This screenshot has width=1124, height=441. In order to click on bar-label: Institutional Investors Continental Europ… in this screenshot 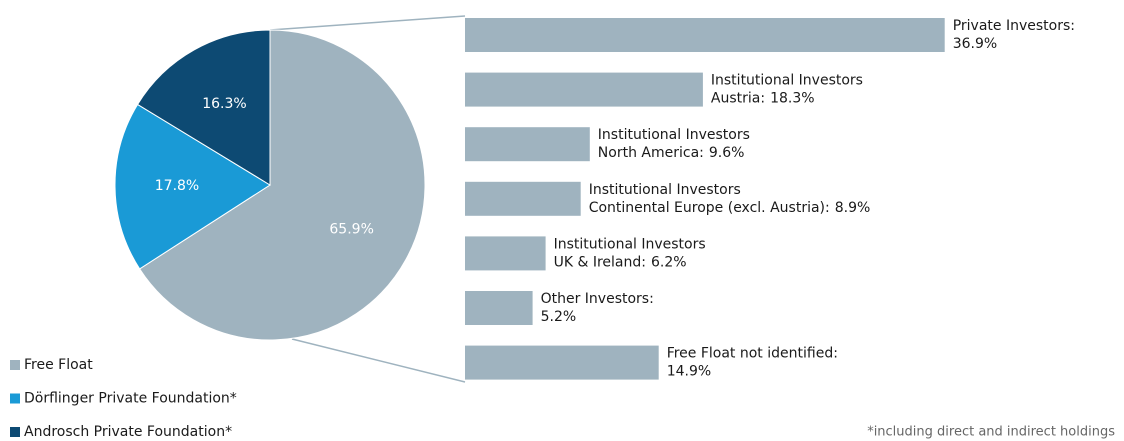, I will do `click(730, 199)`.